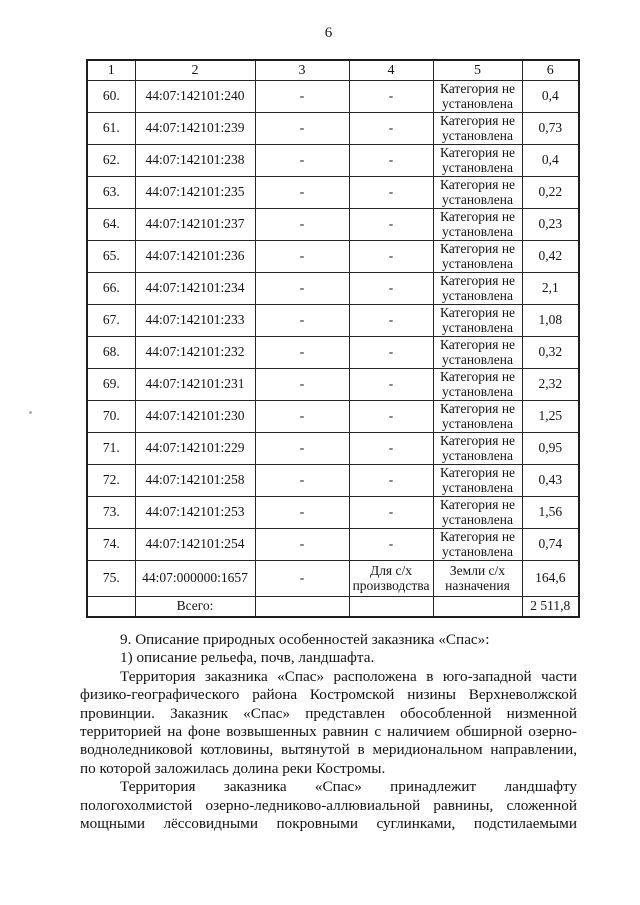 The image size is (640, 905). I want to click on area-cell: 2,32, so click(550, 384).